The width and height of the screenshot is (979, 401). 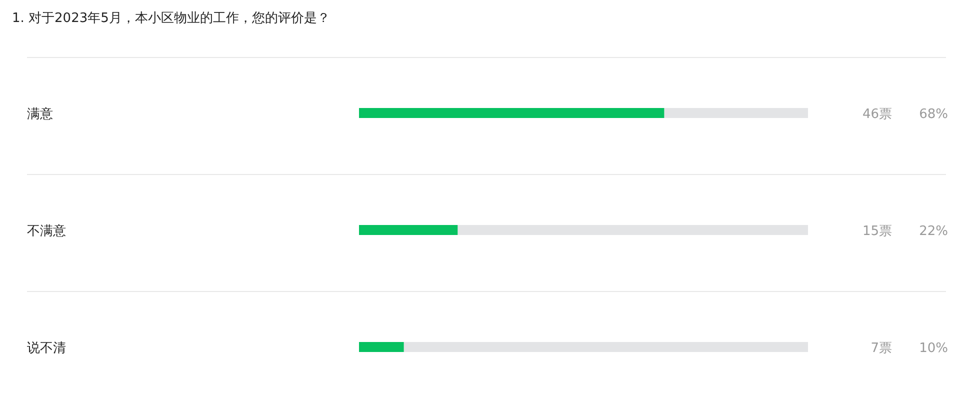 I want to click on data-label: 68%, so click(x=933, y=114).